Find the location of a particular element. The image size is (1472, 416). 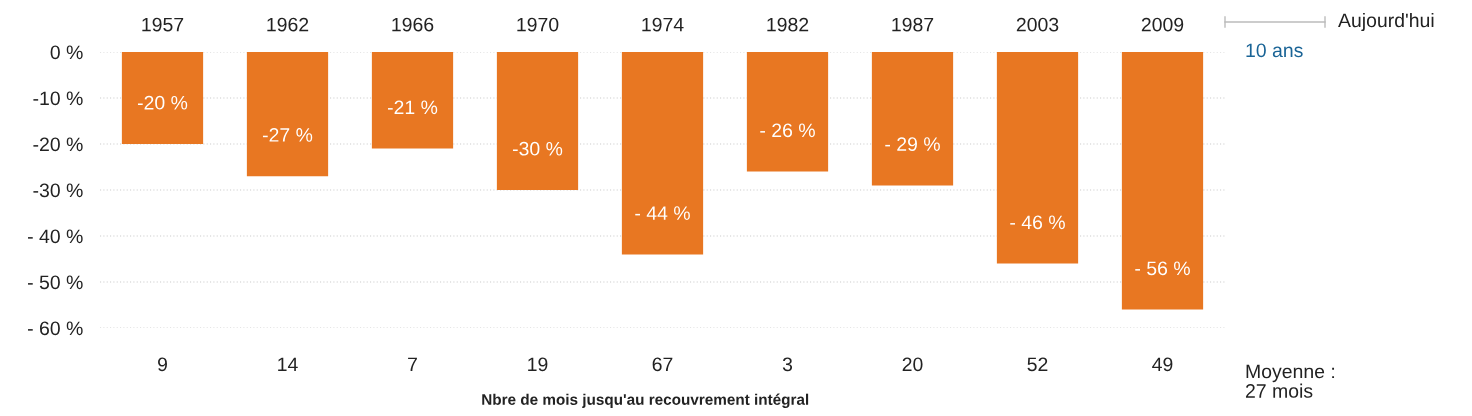

x-tick-label: 2003 is located at coordinates (1037, 24).